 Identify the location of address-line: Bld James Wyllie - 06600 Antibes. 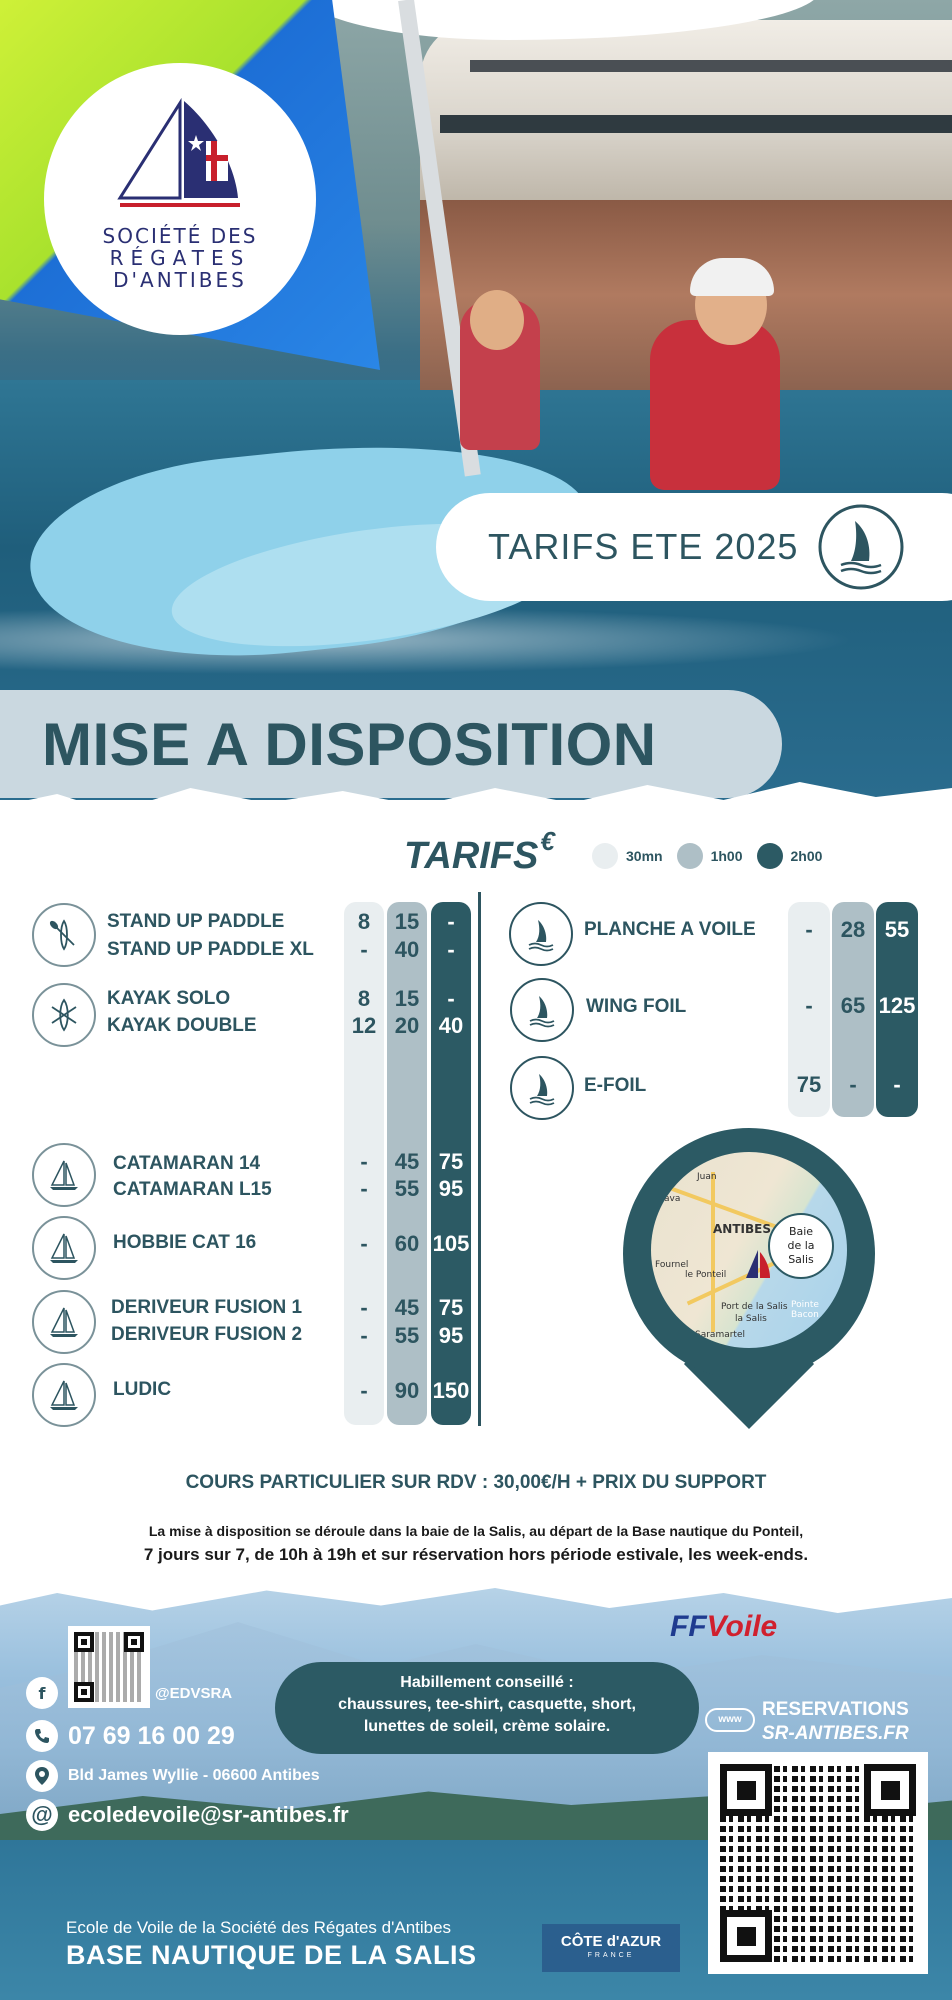
(173, 1776).